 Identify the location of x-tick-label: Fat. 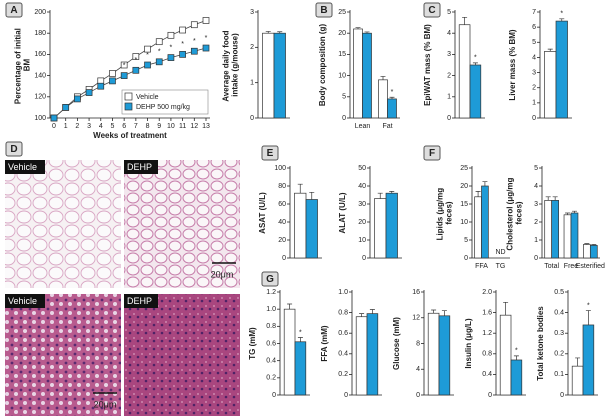
(387, 126).